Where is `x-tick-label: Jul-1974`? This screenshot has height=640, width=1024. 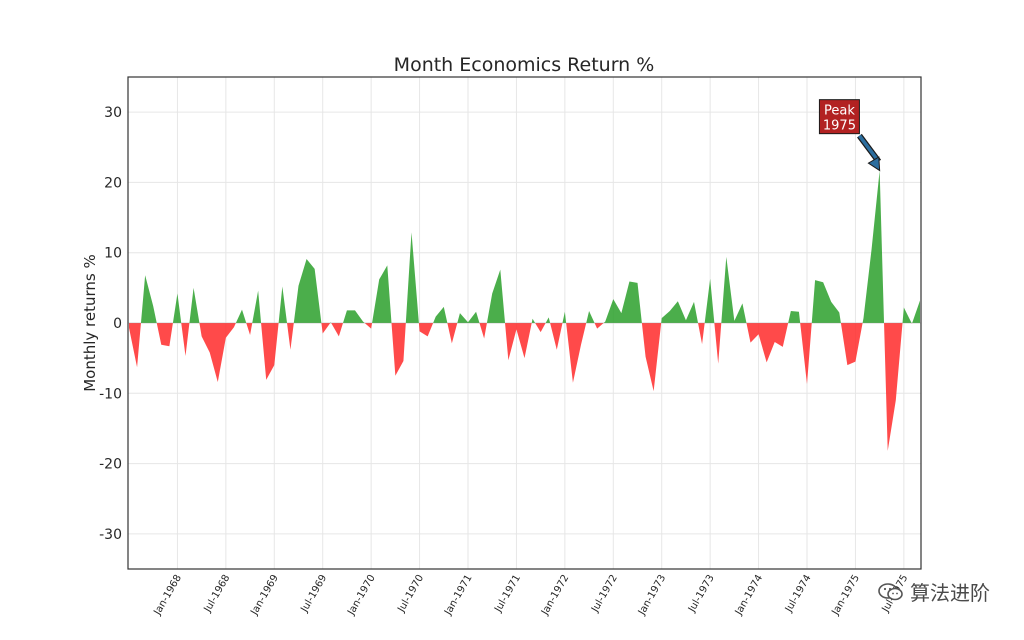 x-tick-label: Jul-1974 is located at coordinates (798, 594).